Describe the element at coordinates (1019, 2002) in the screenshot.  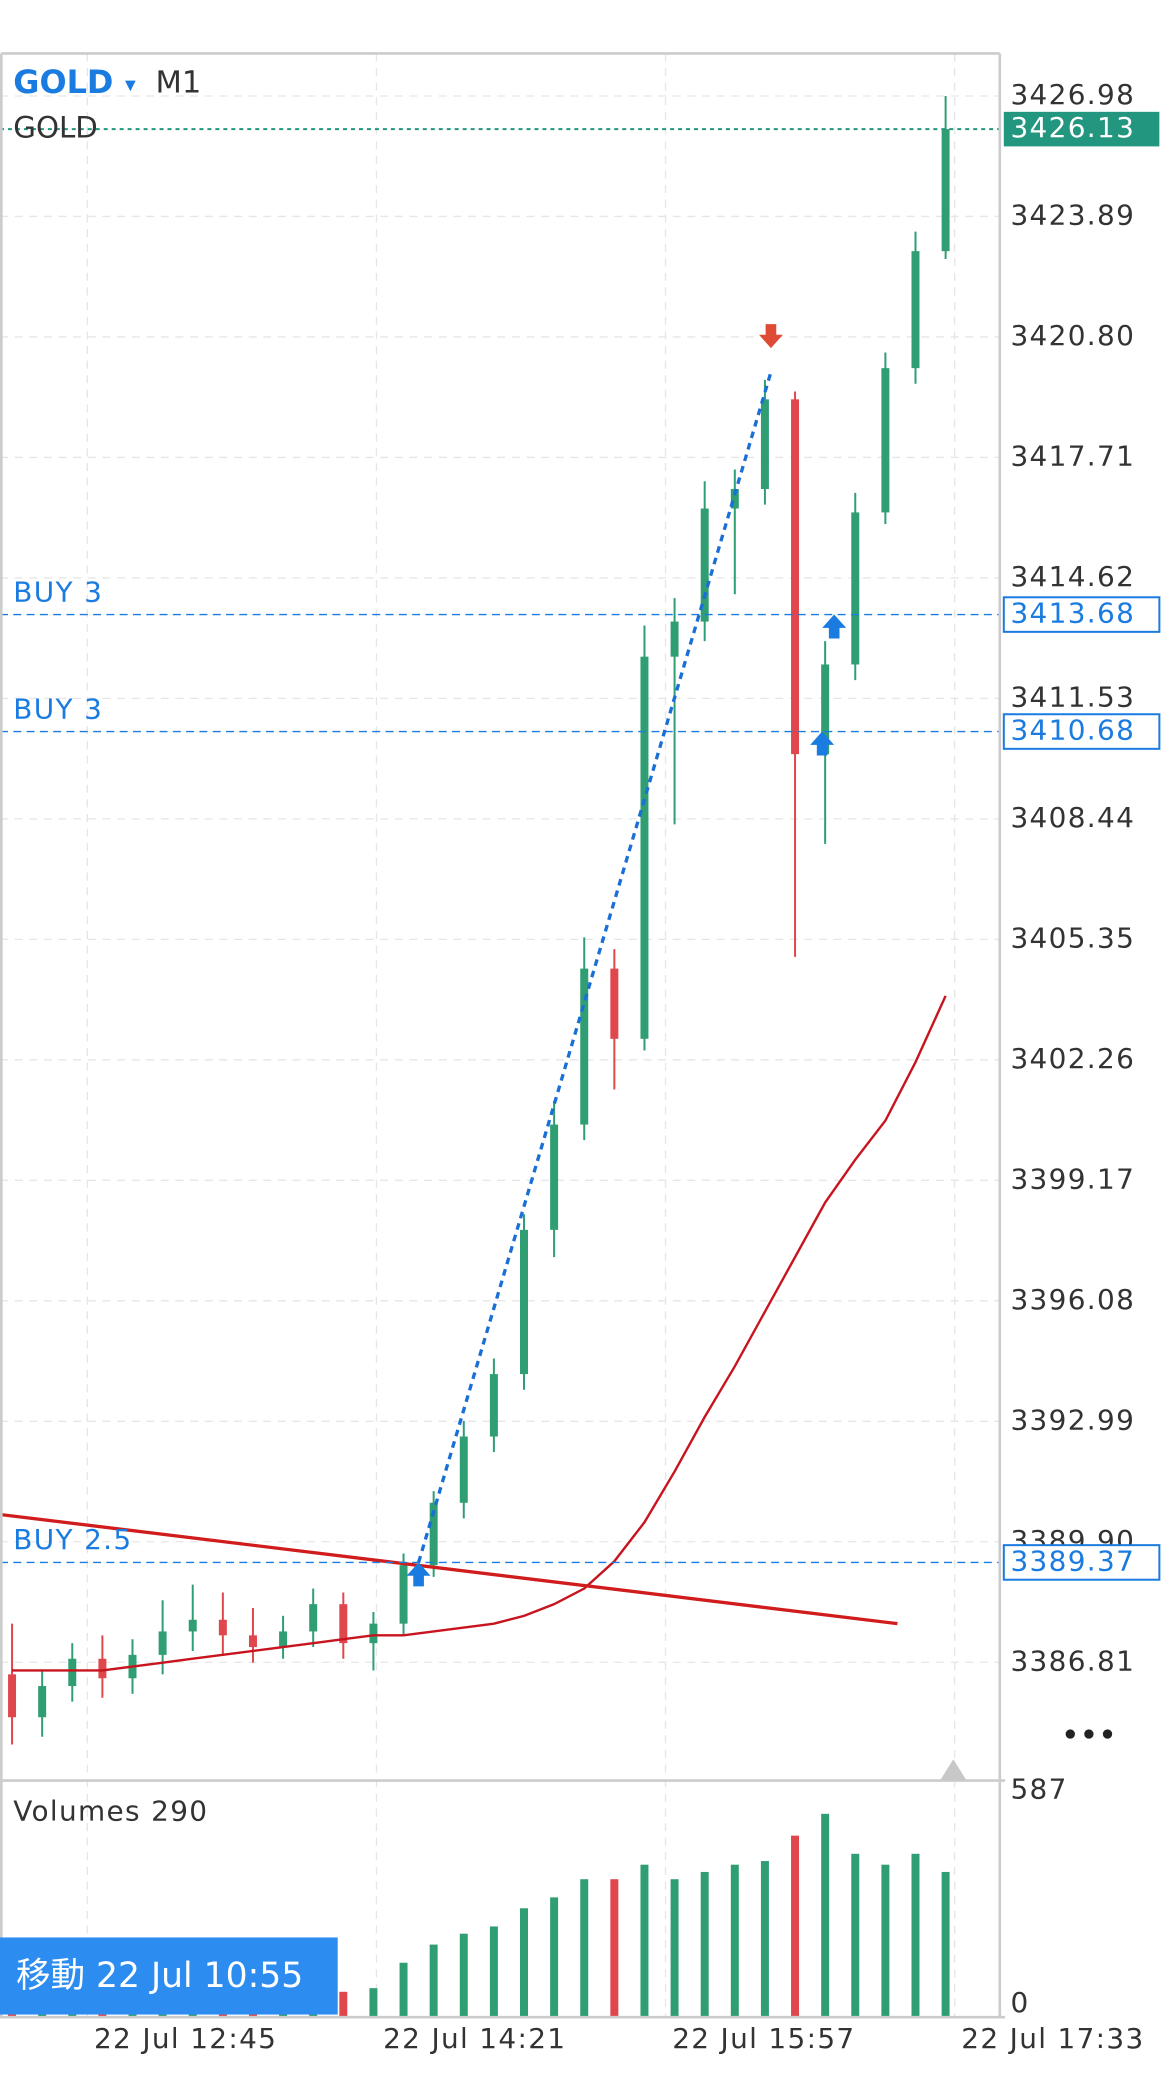
I see `volume-tick-label: 0` at that location.